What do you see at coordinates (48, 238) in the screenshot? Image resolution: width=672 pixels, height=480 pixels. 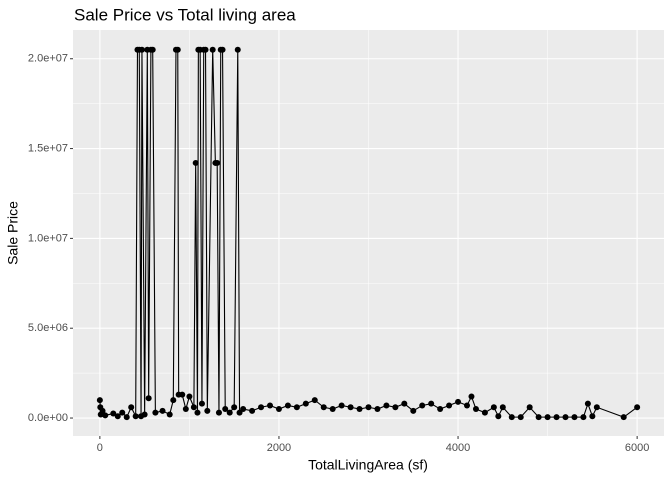 I see `y-tick-label: 1.0e+07` at bounding box center [48, 238].